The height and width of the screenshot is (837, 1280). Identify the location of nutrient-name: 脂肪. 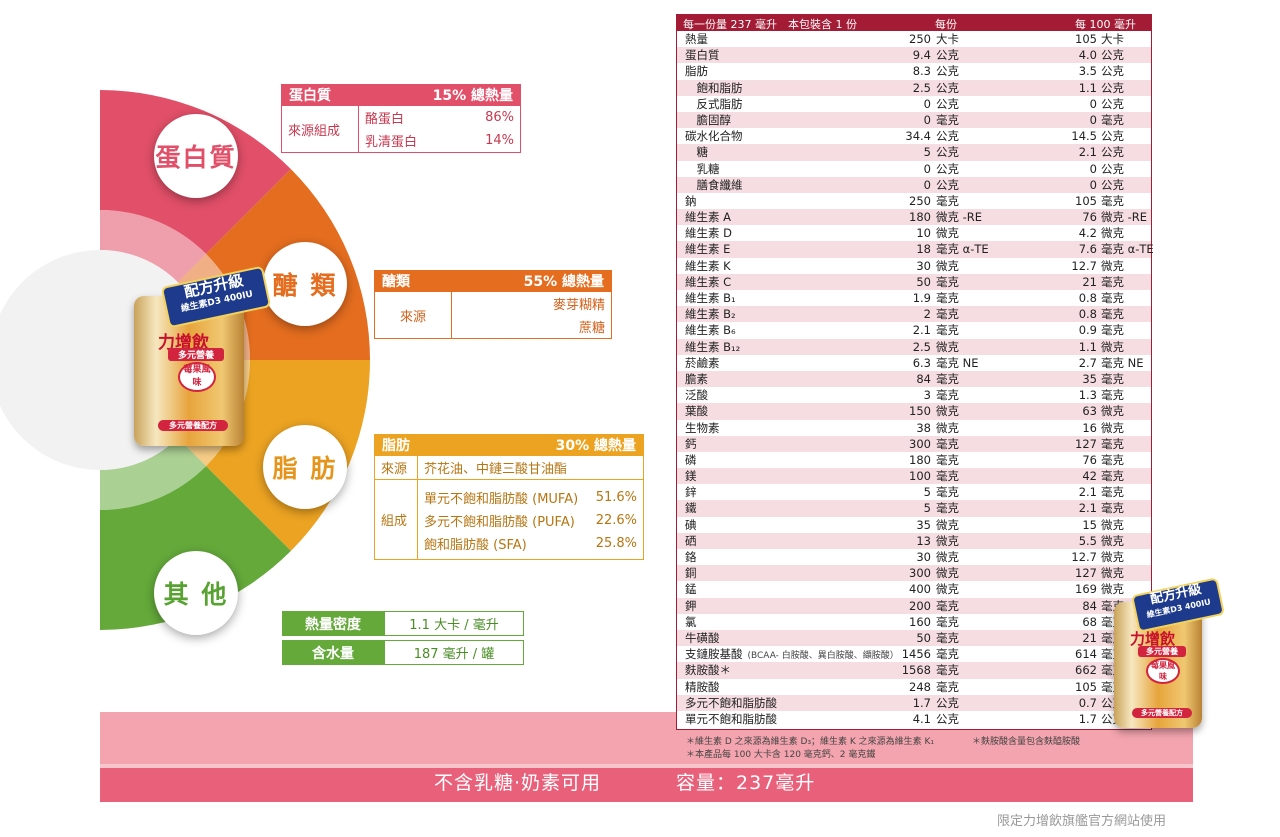
(696, 71).